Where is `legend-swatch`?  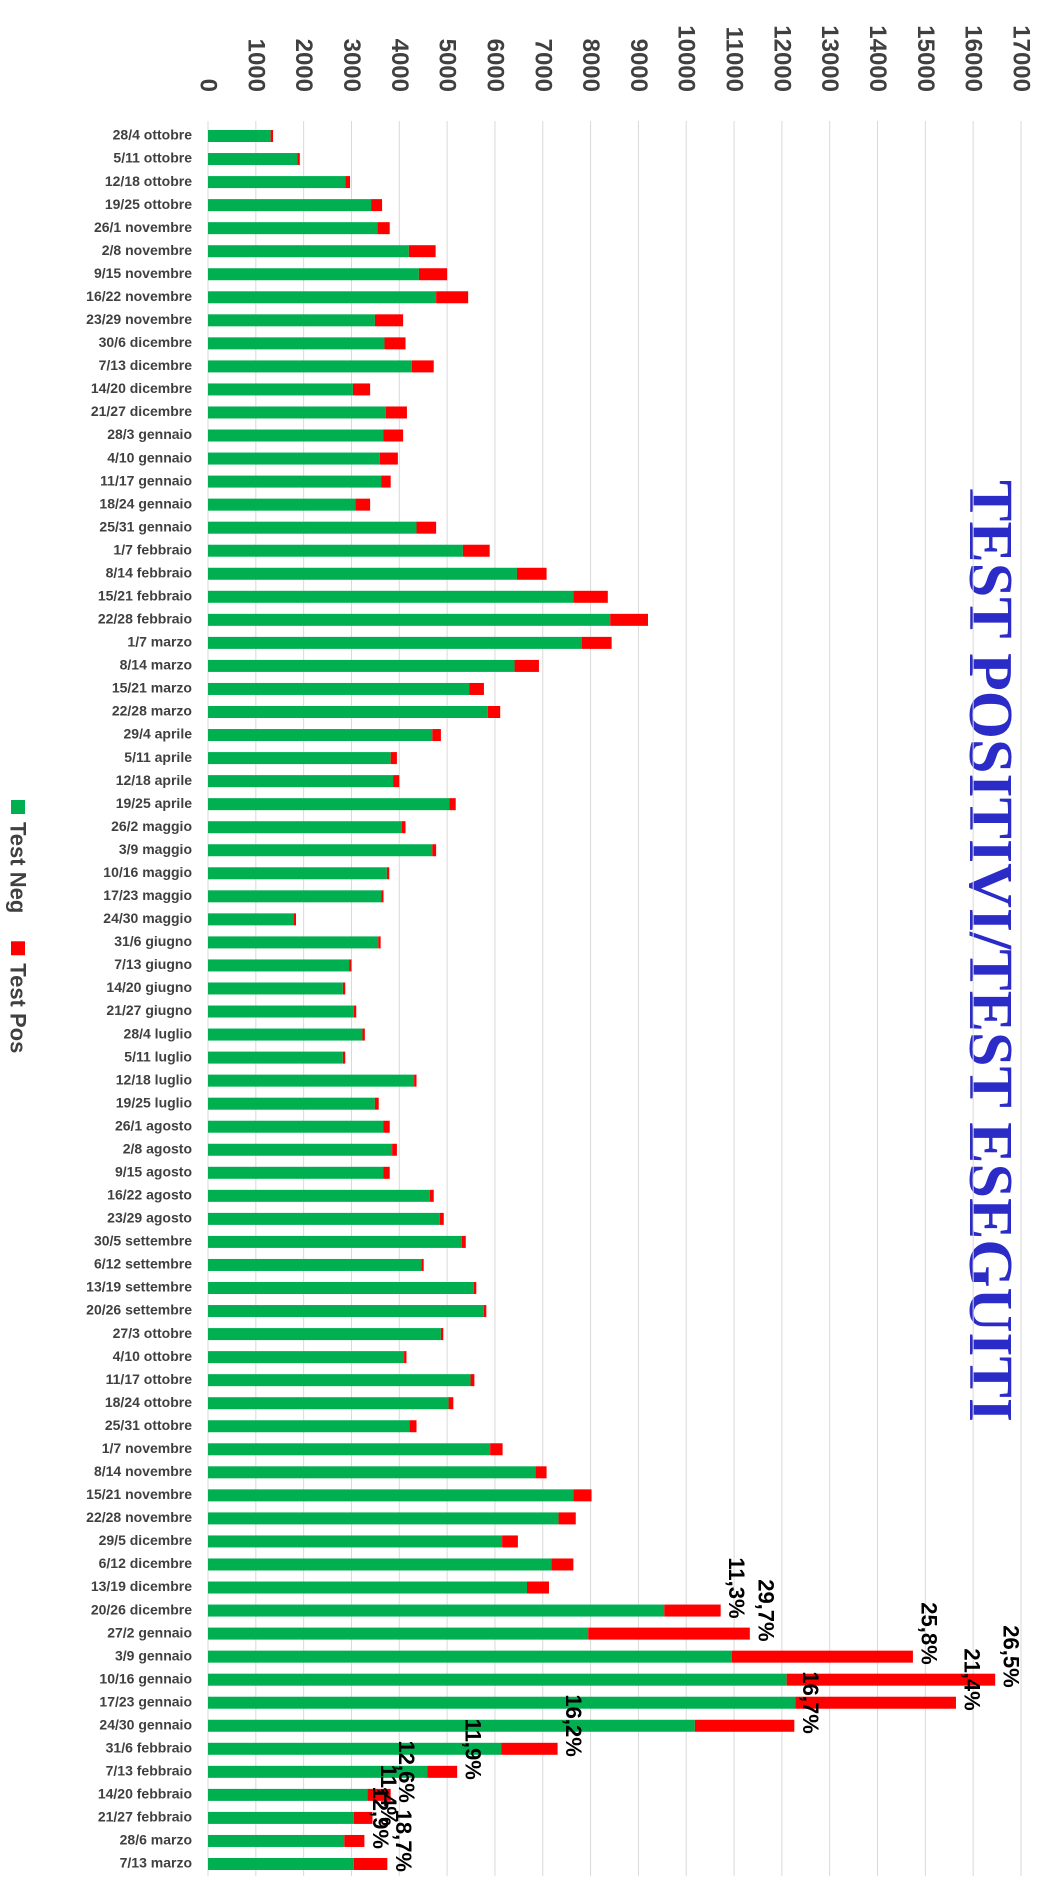 legend-swatch is located at coordinates (18, 948).